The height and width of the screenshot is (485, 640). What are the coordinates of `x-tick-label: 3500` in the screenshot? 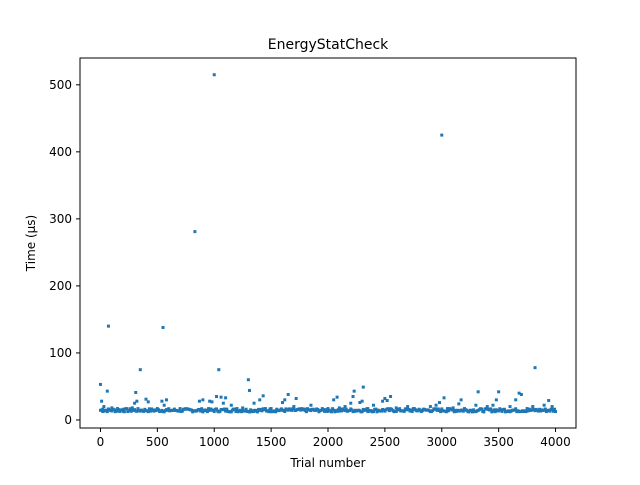 It's located at (498, 442).